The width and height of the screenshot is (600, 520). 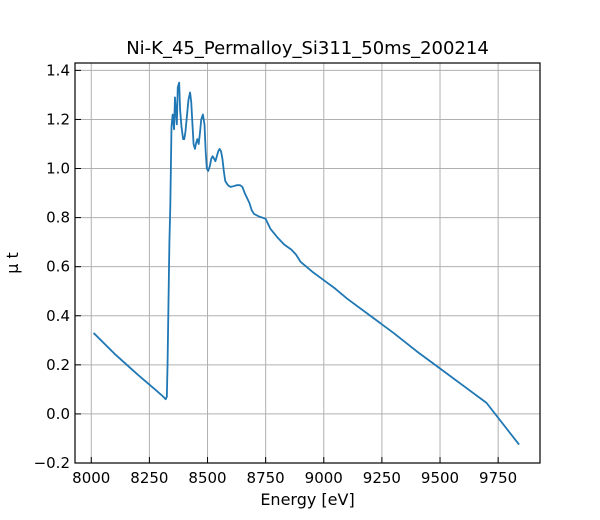 I want to click on x-tick-label: 9500, so click(x=440, y=478).